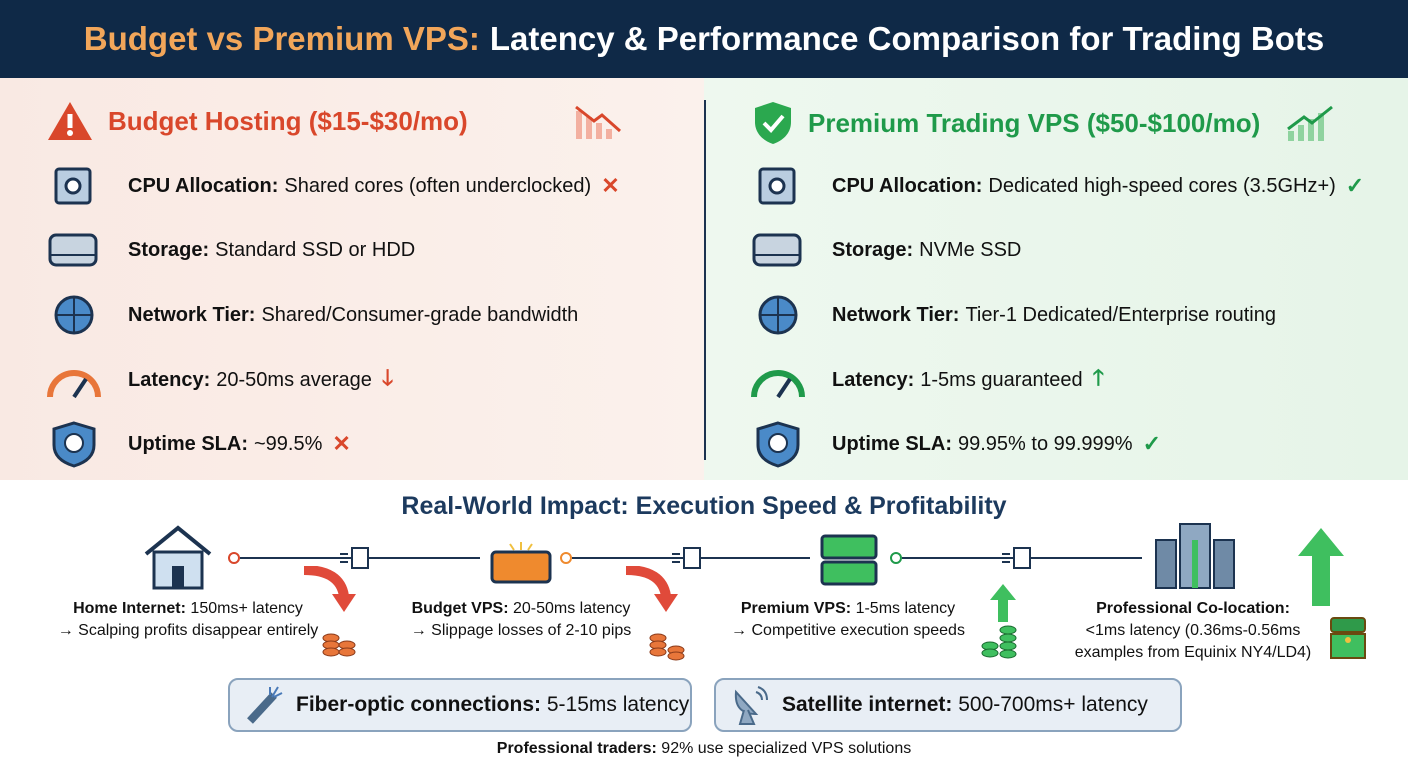 Image resolution: width=1408 pixels, height=768 pixels. What do you see at coordinates (954, 444) in the screenshot?
I see `premium-row: Uptime SLA: 99.95% to 99.999% ✓` at bounding box center [954, 444].